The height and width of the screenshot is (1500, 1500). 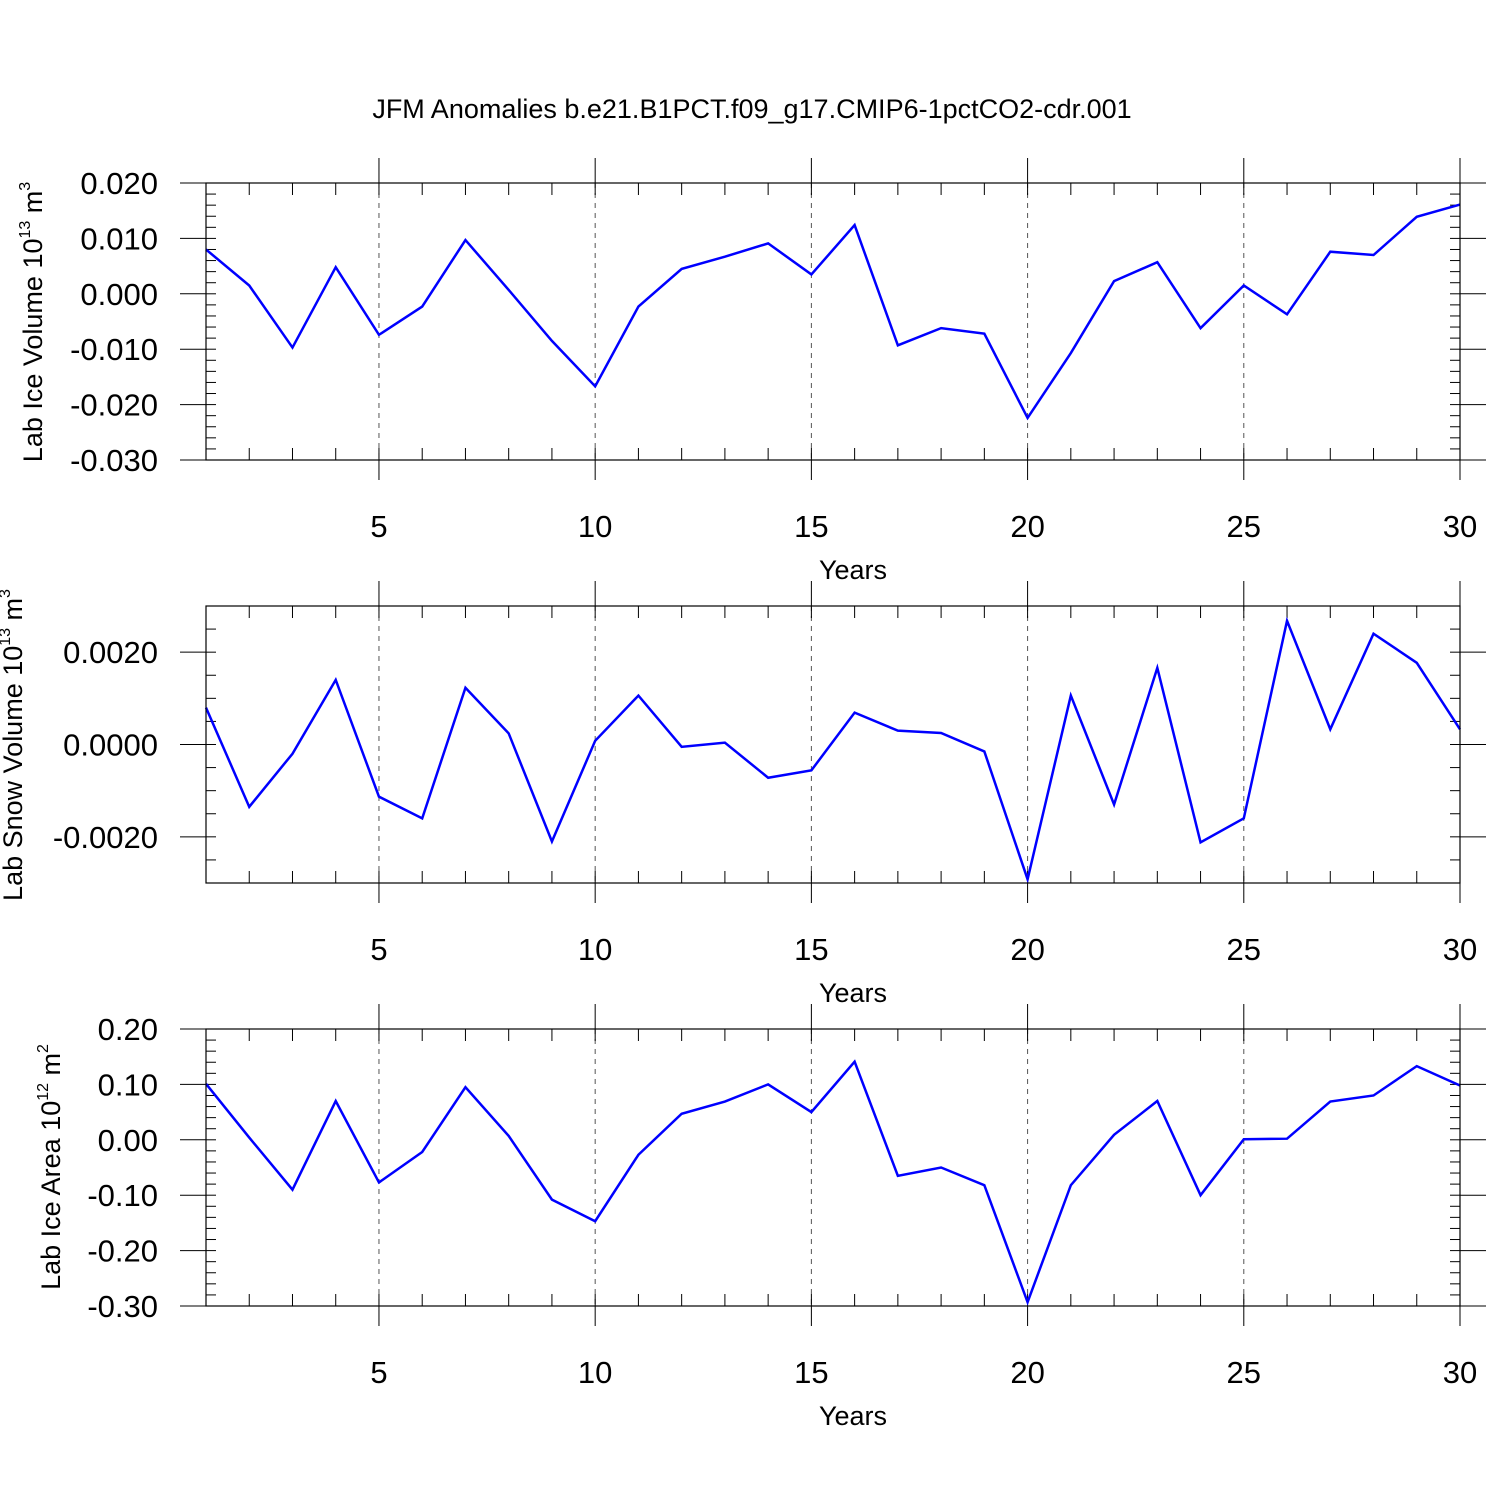 I want to click on y-axis-title-main: Lab Ice Area 10, so click(x=51, y=1195).